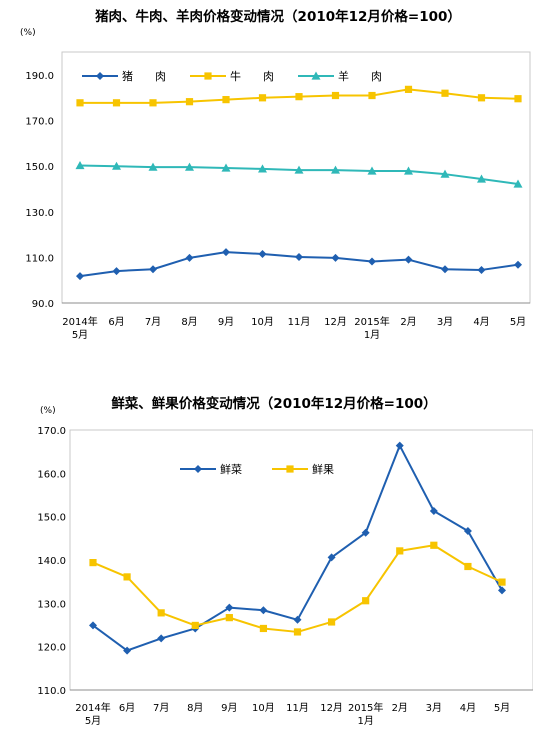 The height and width of the screenshot is (743, 533). Describe the element at coordinates (51, 561) in the screenshot. I see `produce-y-tick-label: 140.0` at that location.